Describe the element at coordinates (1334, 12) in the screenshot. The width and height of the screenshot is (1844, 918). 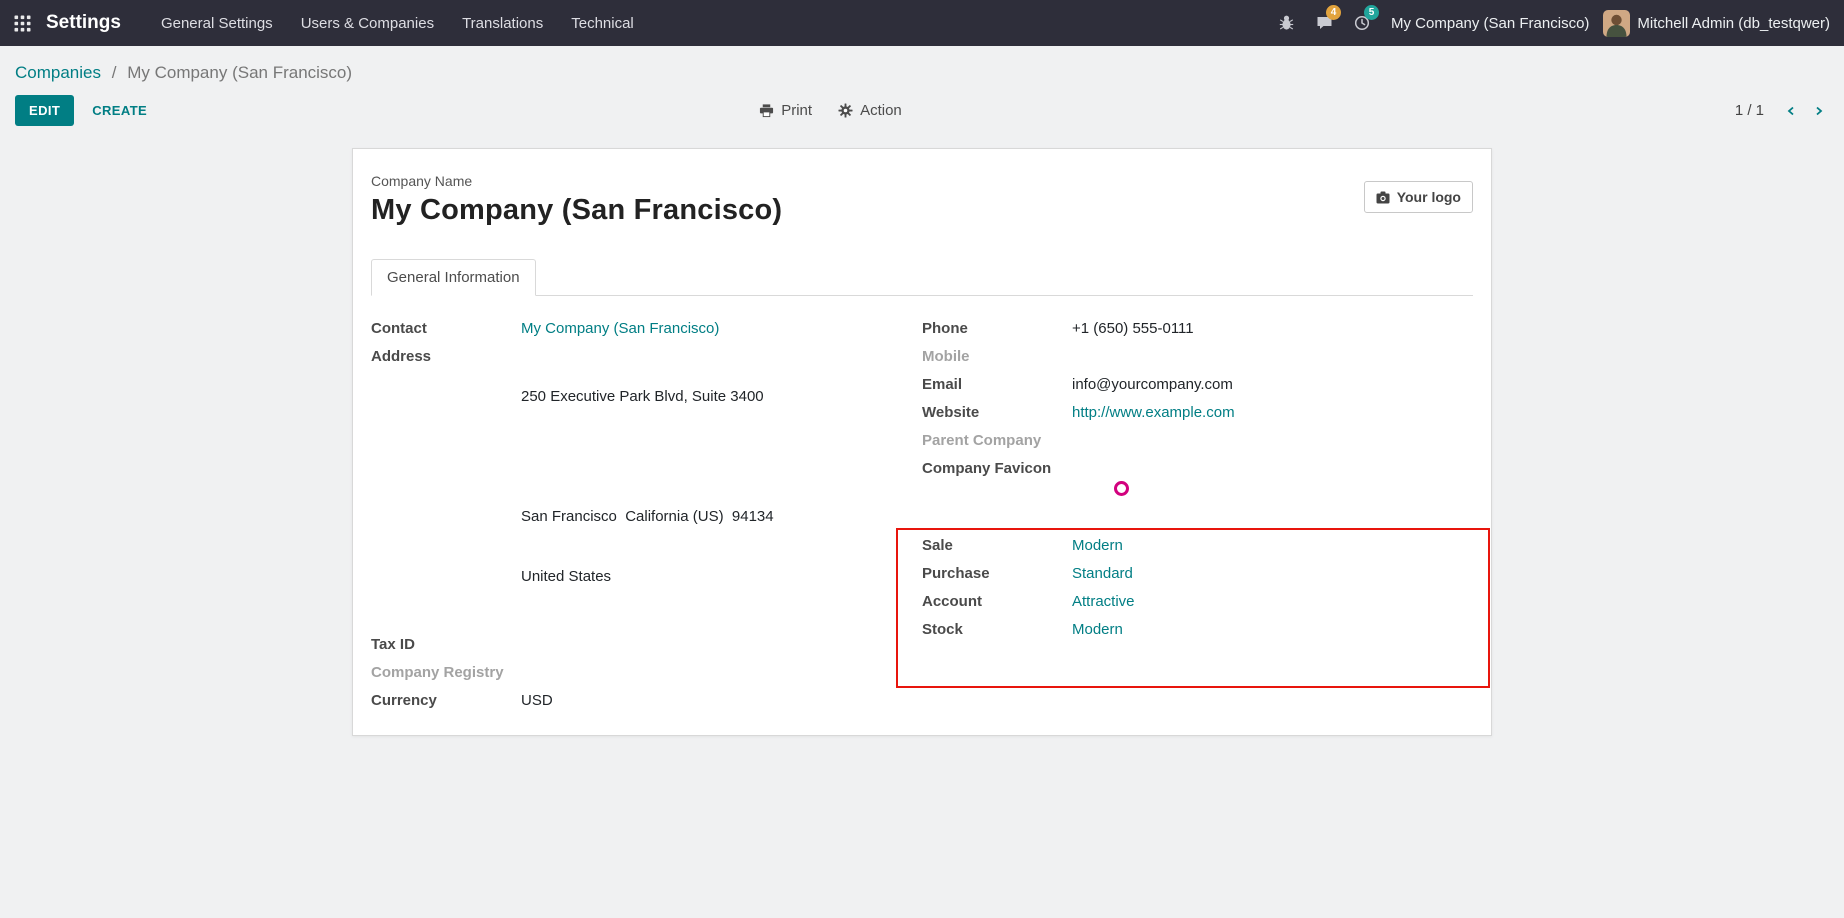
I see `messages-badge: 4` at that location.